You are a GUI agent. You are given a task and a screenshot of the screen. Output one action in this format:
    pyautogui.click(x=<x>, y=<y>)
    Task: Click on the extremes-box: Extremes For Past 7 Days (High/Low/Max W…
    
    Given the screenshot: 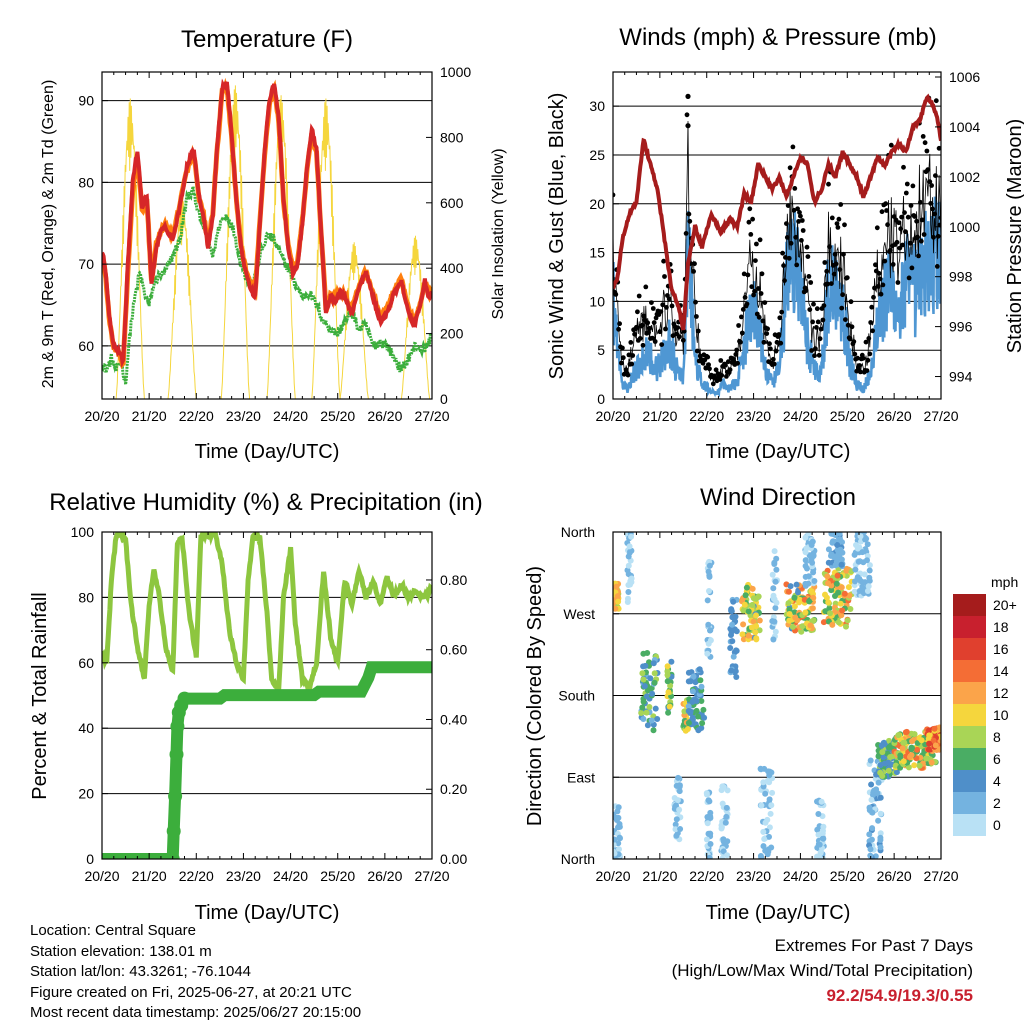 What is the action you would take?
    pyautogui.click(x=822, y=970)
    